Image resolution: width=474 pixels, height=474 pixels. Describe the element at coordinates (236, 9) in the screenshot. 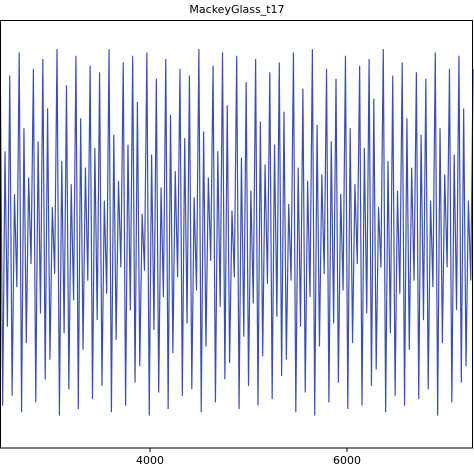

I see `chart-title: MackeyGlass_t17` at that location.